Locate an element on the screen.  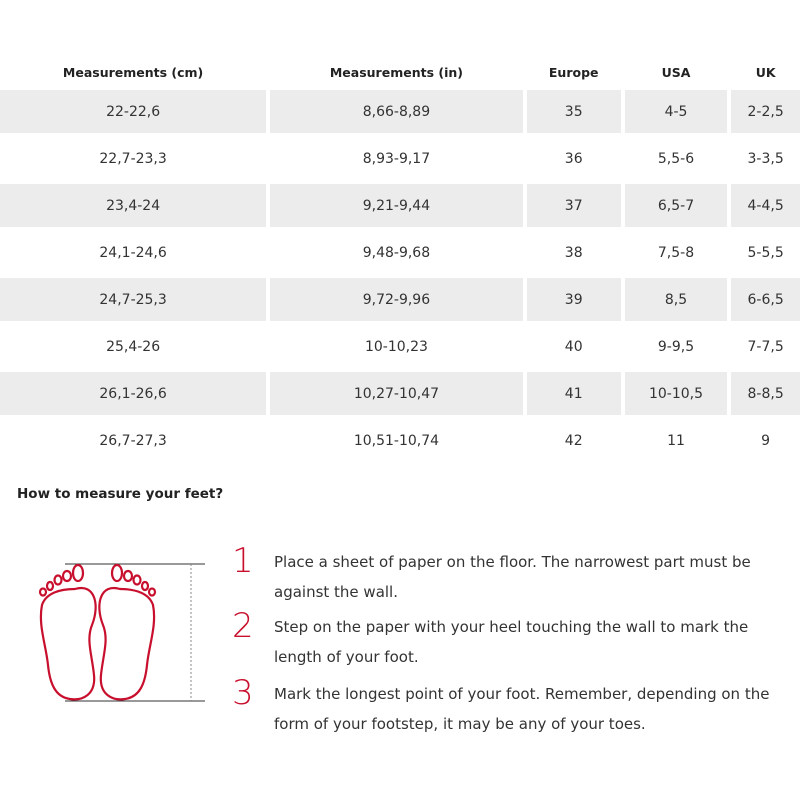
table-cell: 9,21-9,44 is located at coordinates (396, 205).